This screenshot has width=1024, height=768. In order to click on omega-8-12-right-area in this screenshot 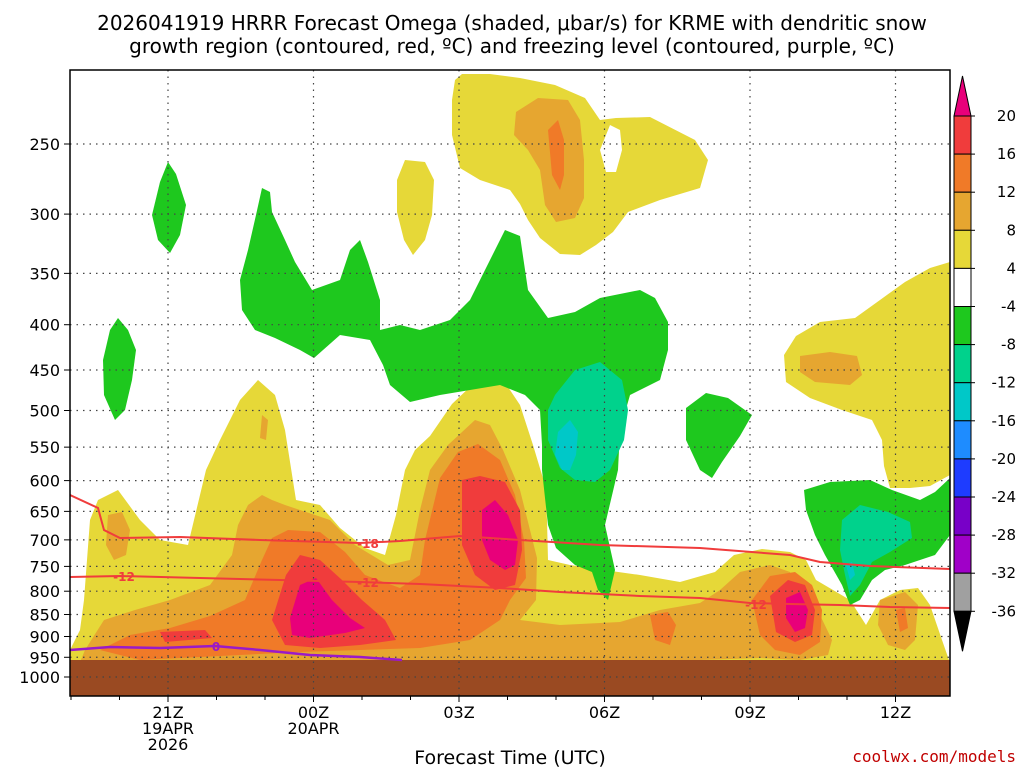, I will do `click(831, 368)`.